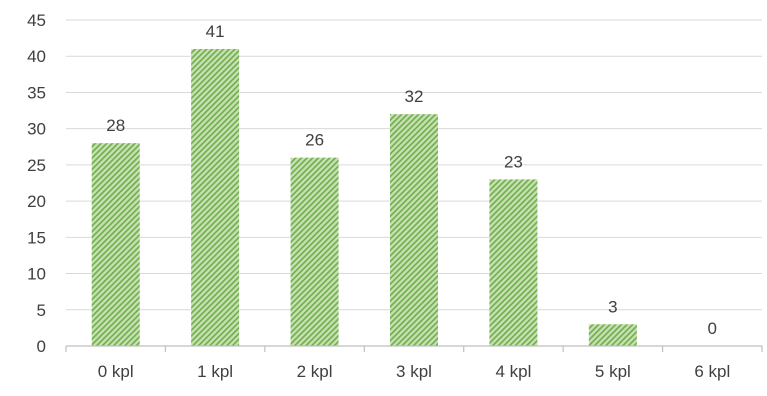 This screenshot has width=767, height=396. Describe the element at coordinates (36, 201) in the screenshot. I see `y-tick-label: 20` at that location.